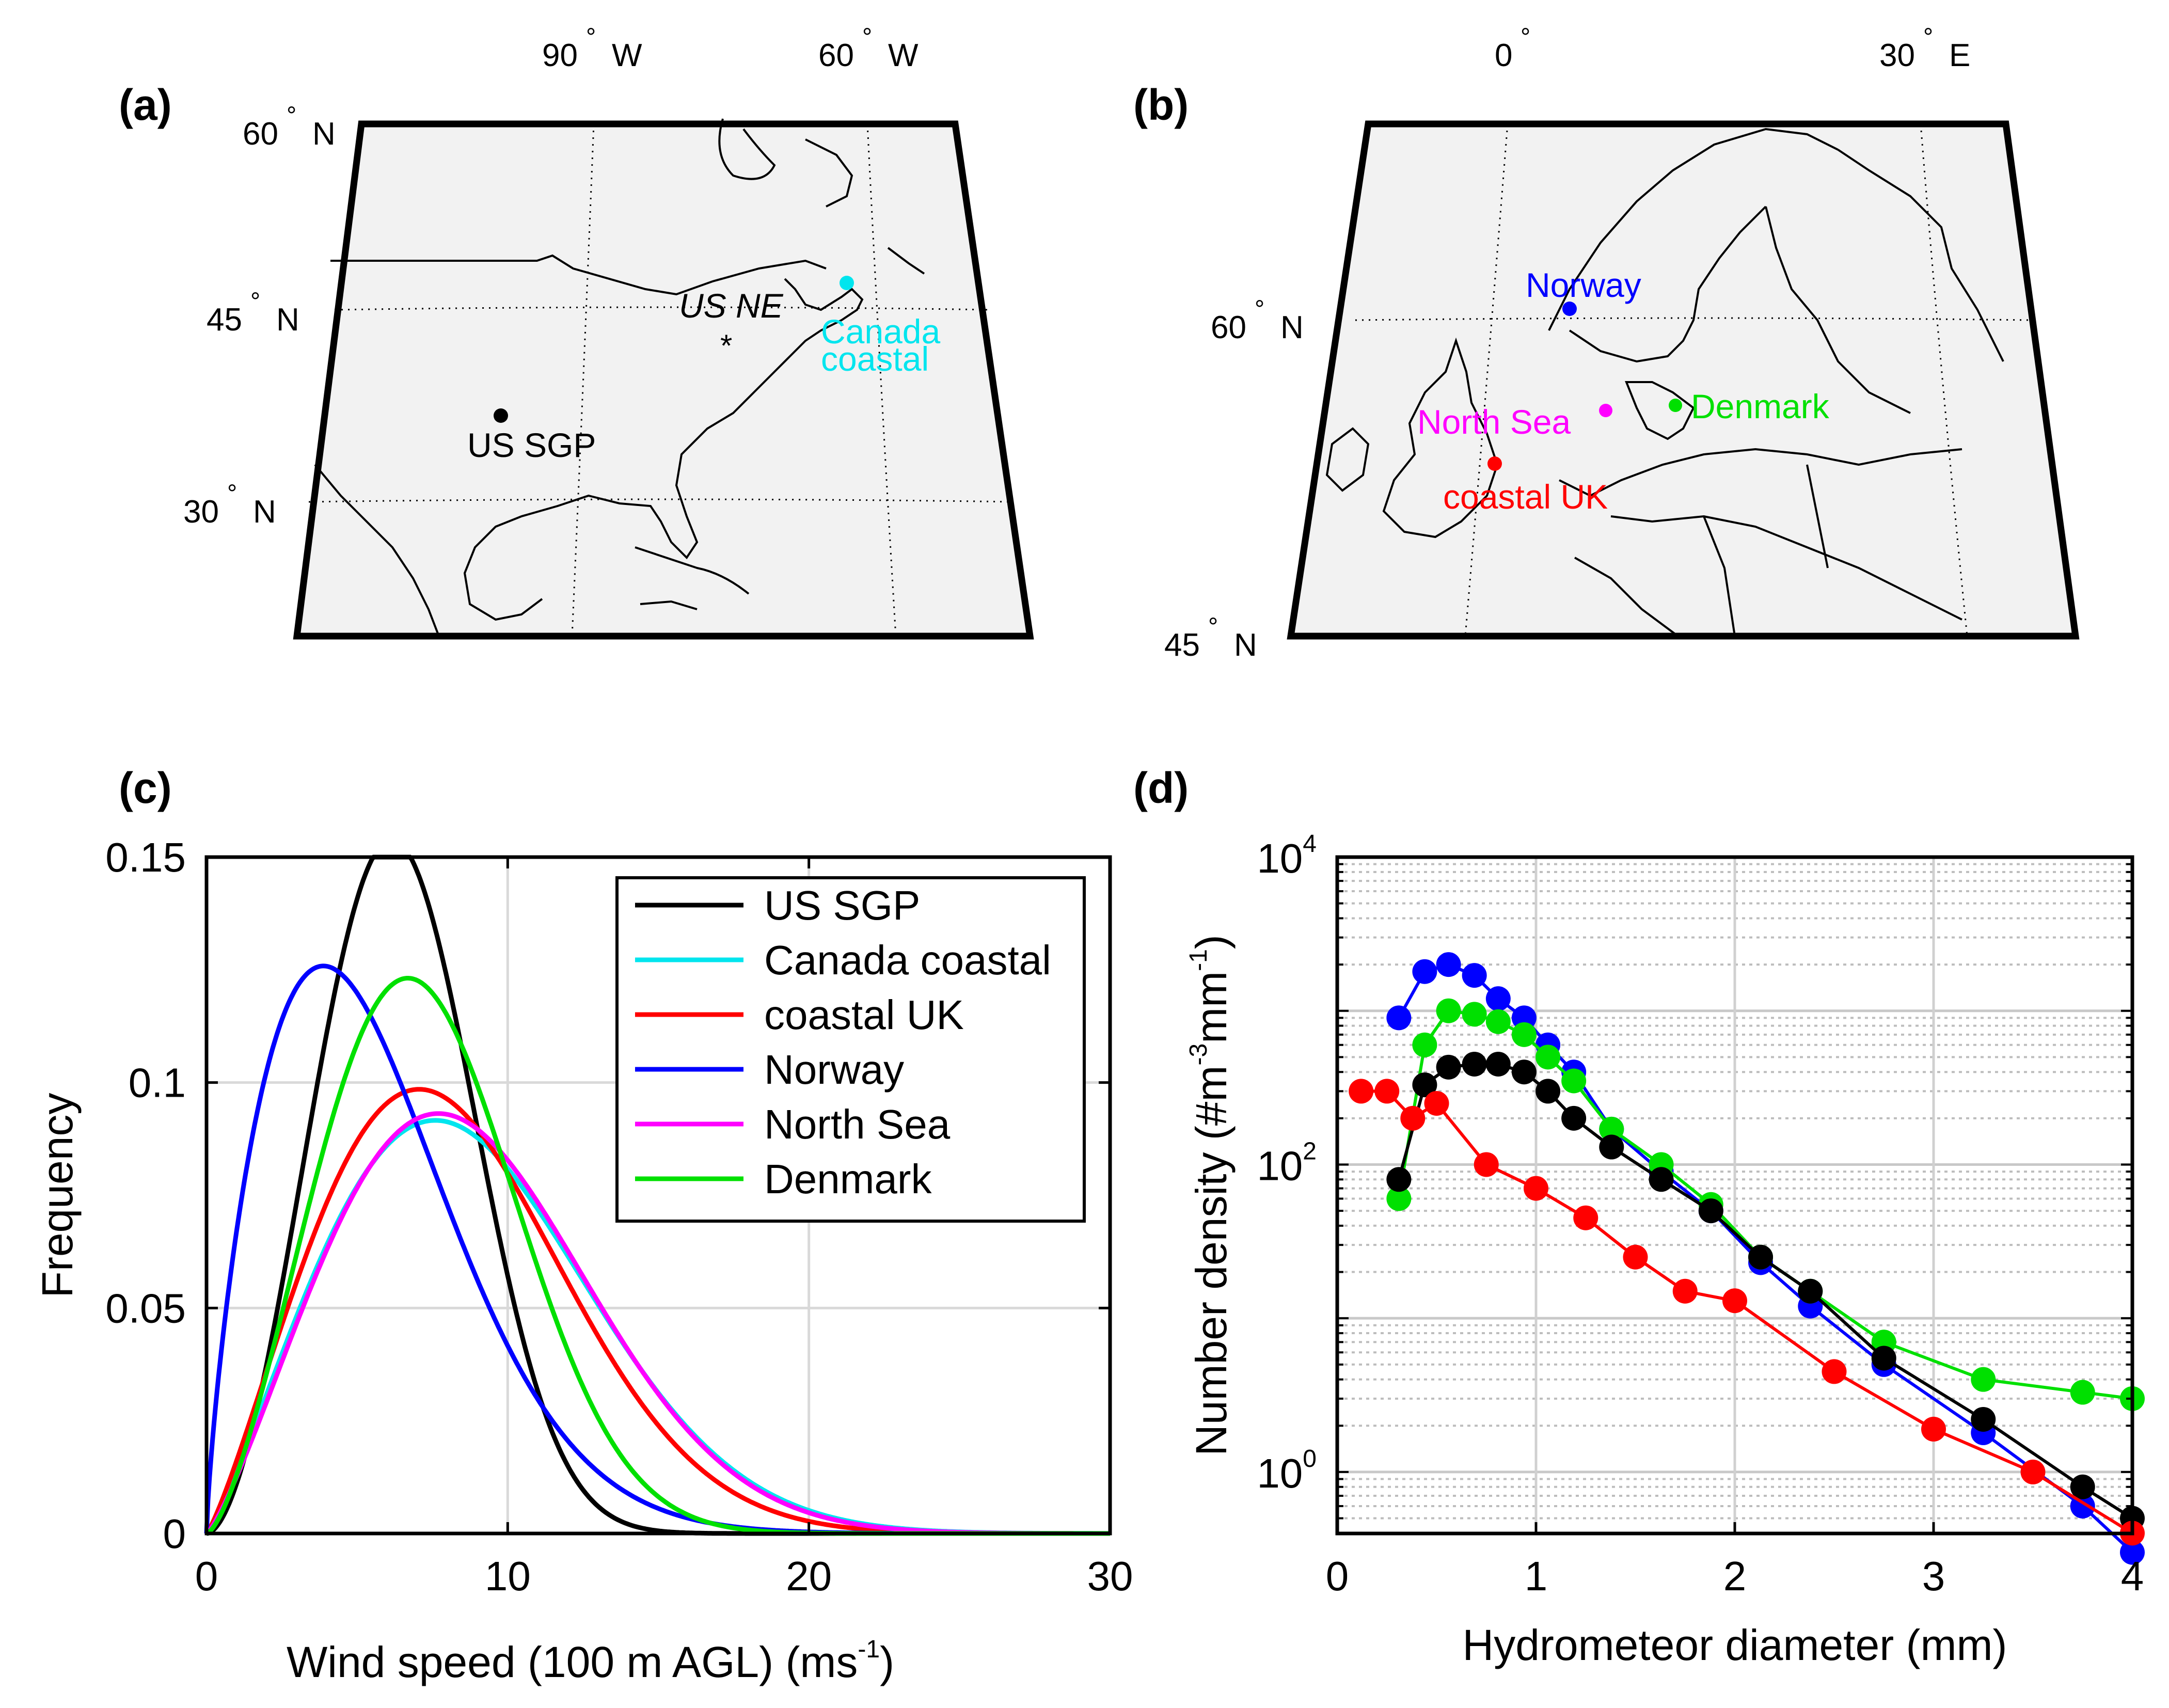  What do you see at coordinates (174, 1534) in the screenshot?
I see `chart-c-ytick-label: 0` at bounding box center [174, 1534].